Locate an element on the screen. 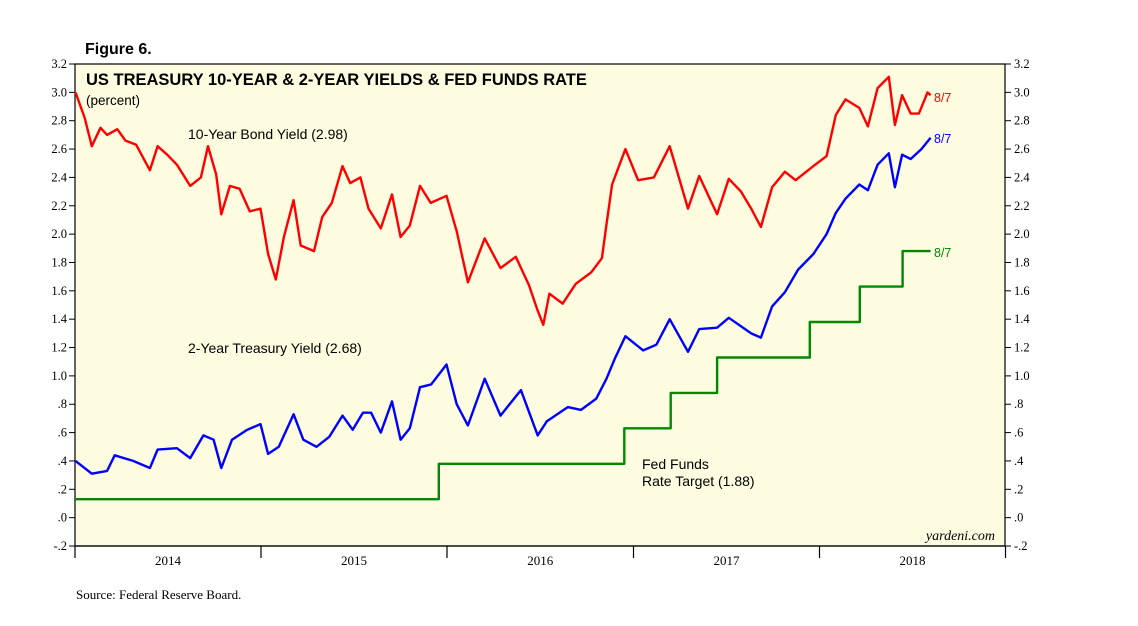 The height and width of the screenshot is (626, 1138). y-tick-label-left: 2.0 is located at coordinates (59, 234).